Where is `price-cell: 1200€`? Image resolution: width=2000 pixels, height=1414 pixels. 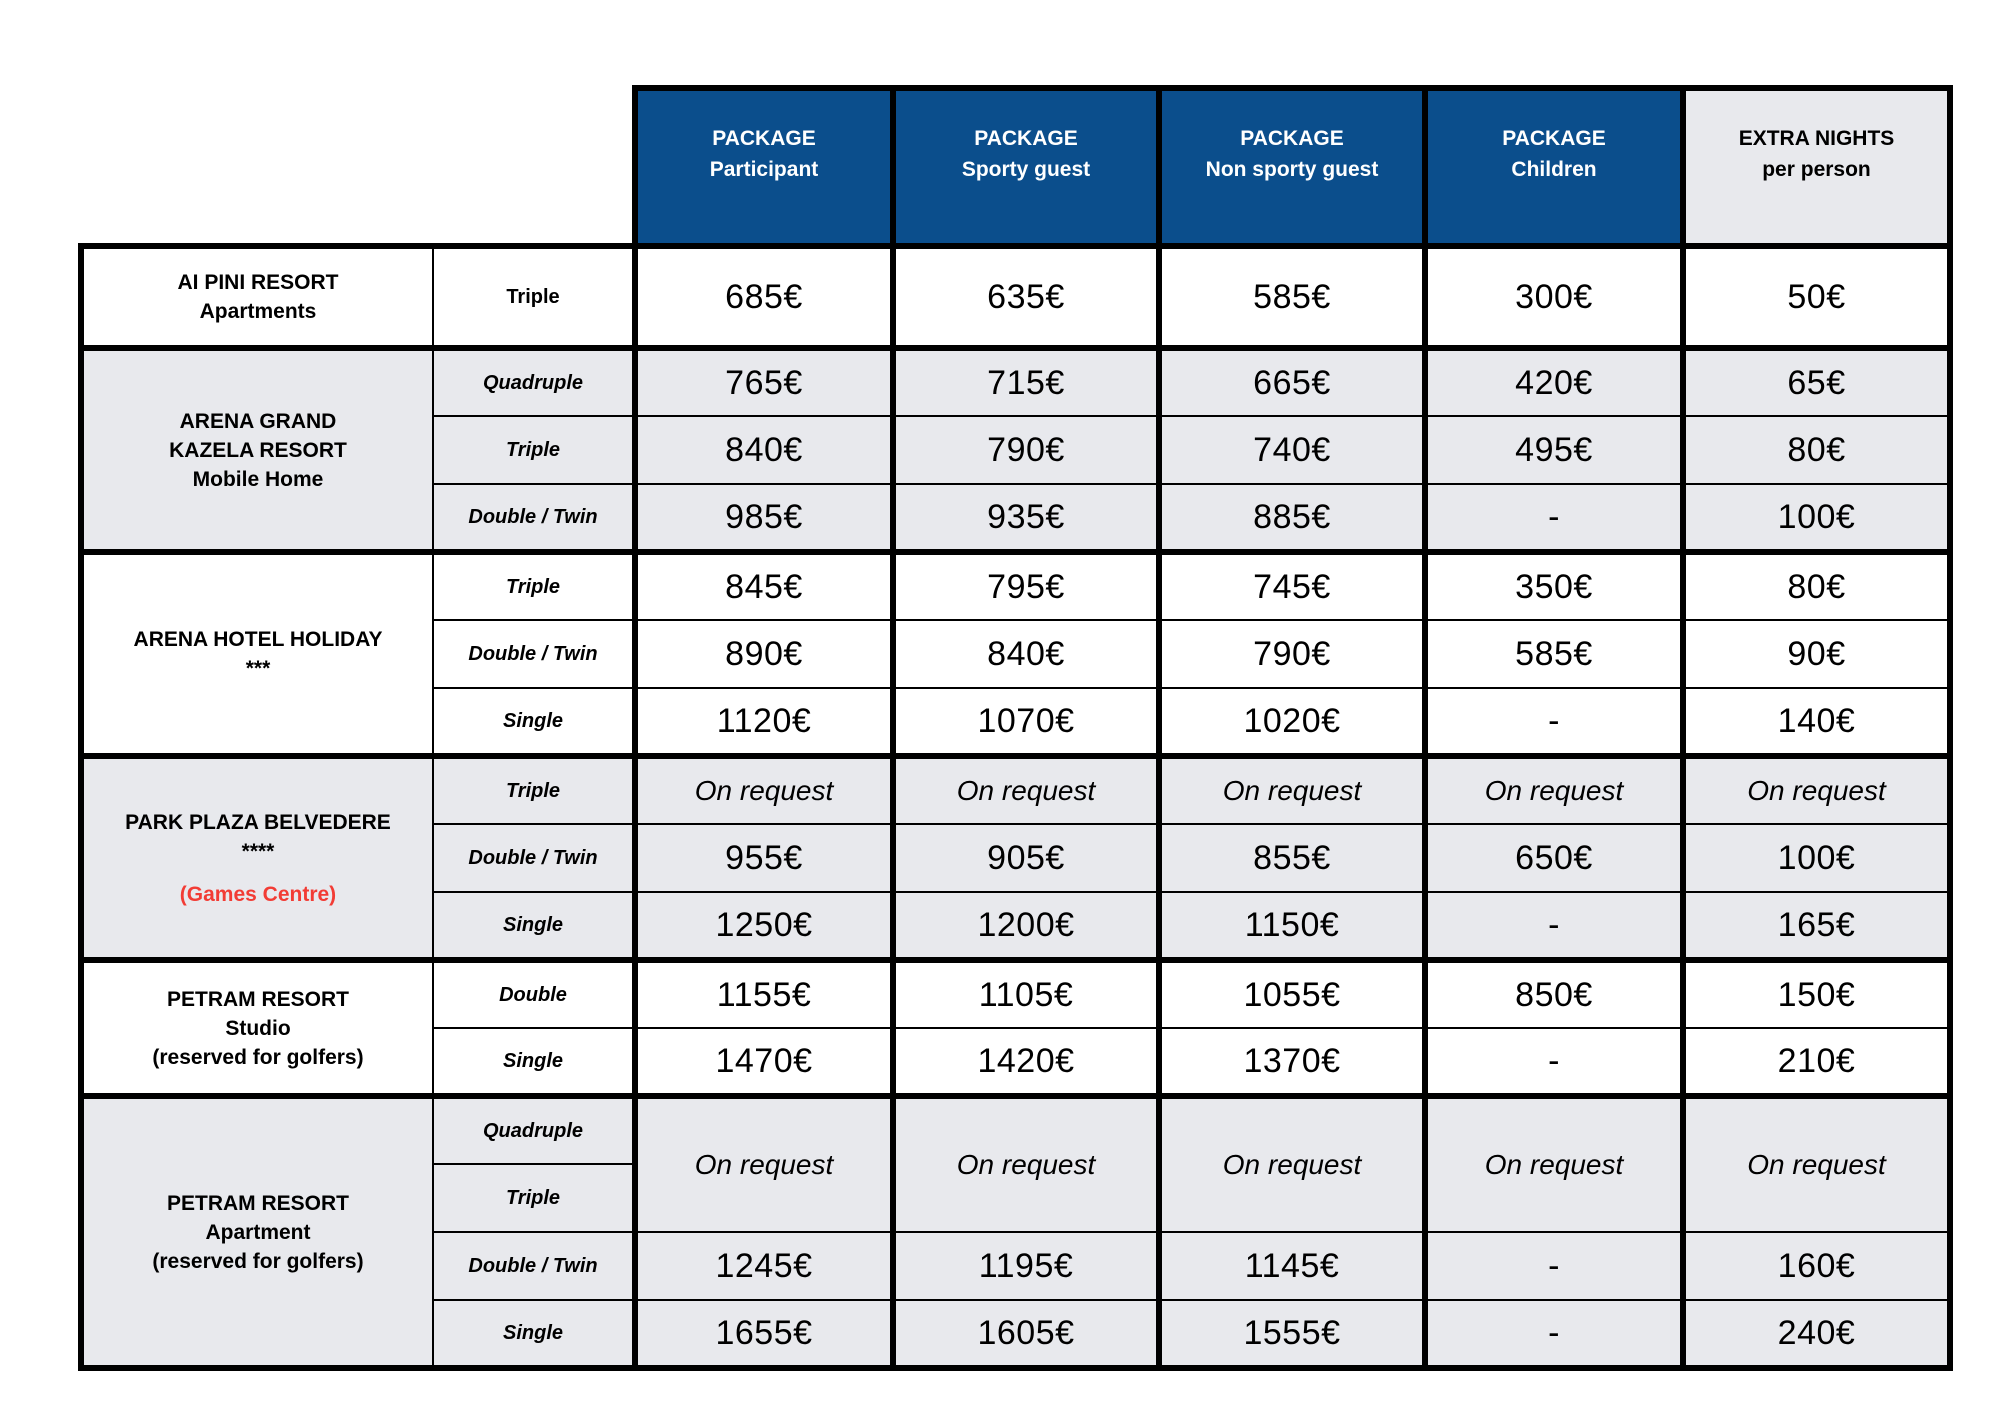
price-cell: 1200€ is located at coordinates (1026, 926).